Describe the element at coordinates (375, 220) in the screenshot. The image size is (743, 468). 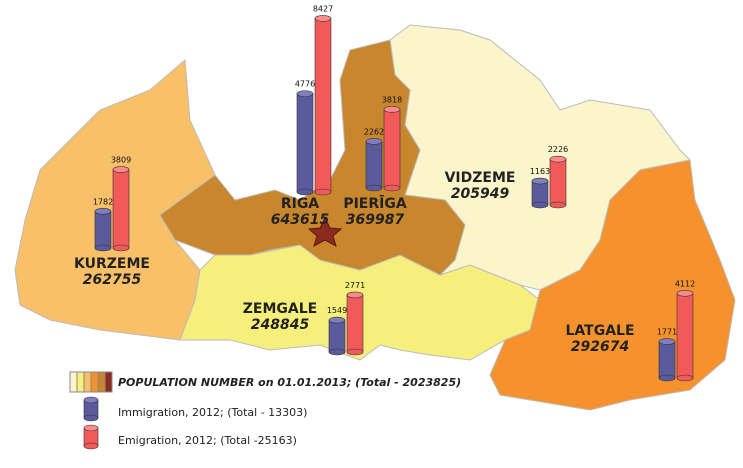
I see `region-population: 369987` at that location.